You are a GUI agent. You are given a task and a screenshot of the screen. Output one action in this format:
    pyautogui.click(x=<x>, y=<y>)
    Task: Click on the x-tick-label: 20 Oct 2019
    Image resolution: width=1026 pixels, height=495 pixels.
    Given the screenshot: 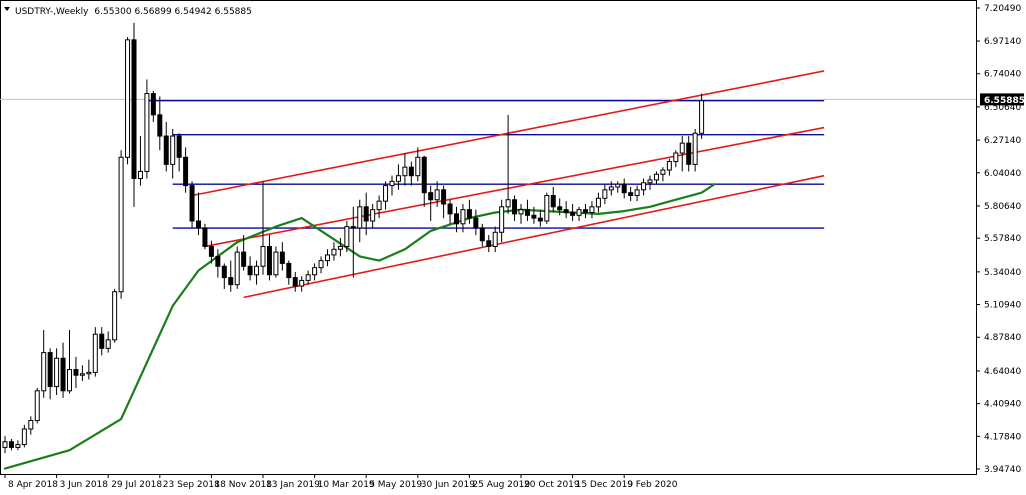 What is the action you would take?
    pyautogui.click(x=552, y=485)
    